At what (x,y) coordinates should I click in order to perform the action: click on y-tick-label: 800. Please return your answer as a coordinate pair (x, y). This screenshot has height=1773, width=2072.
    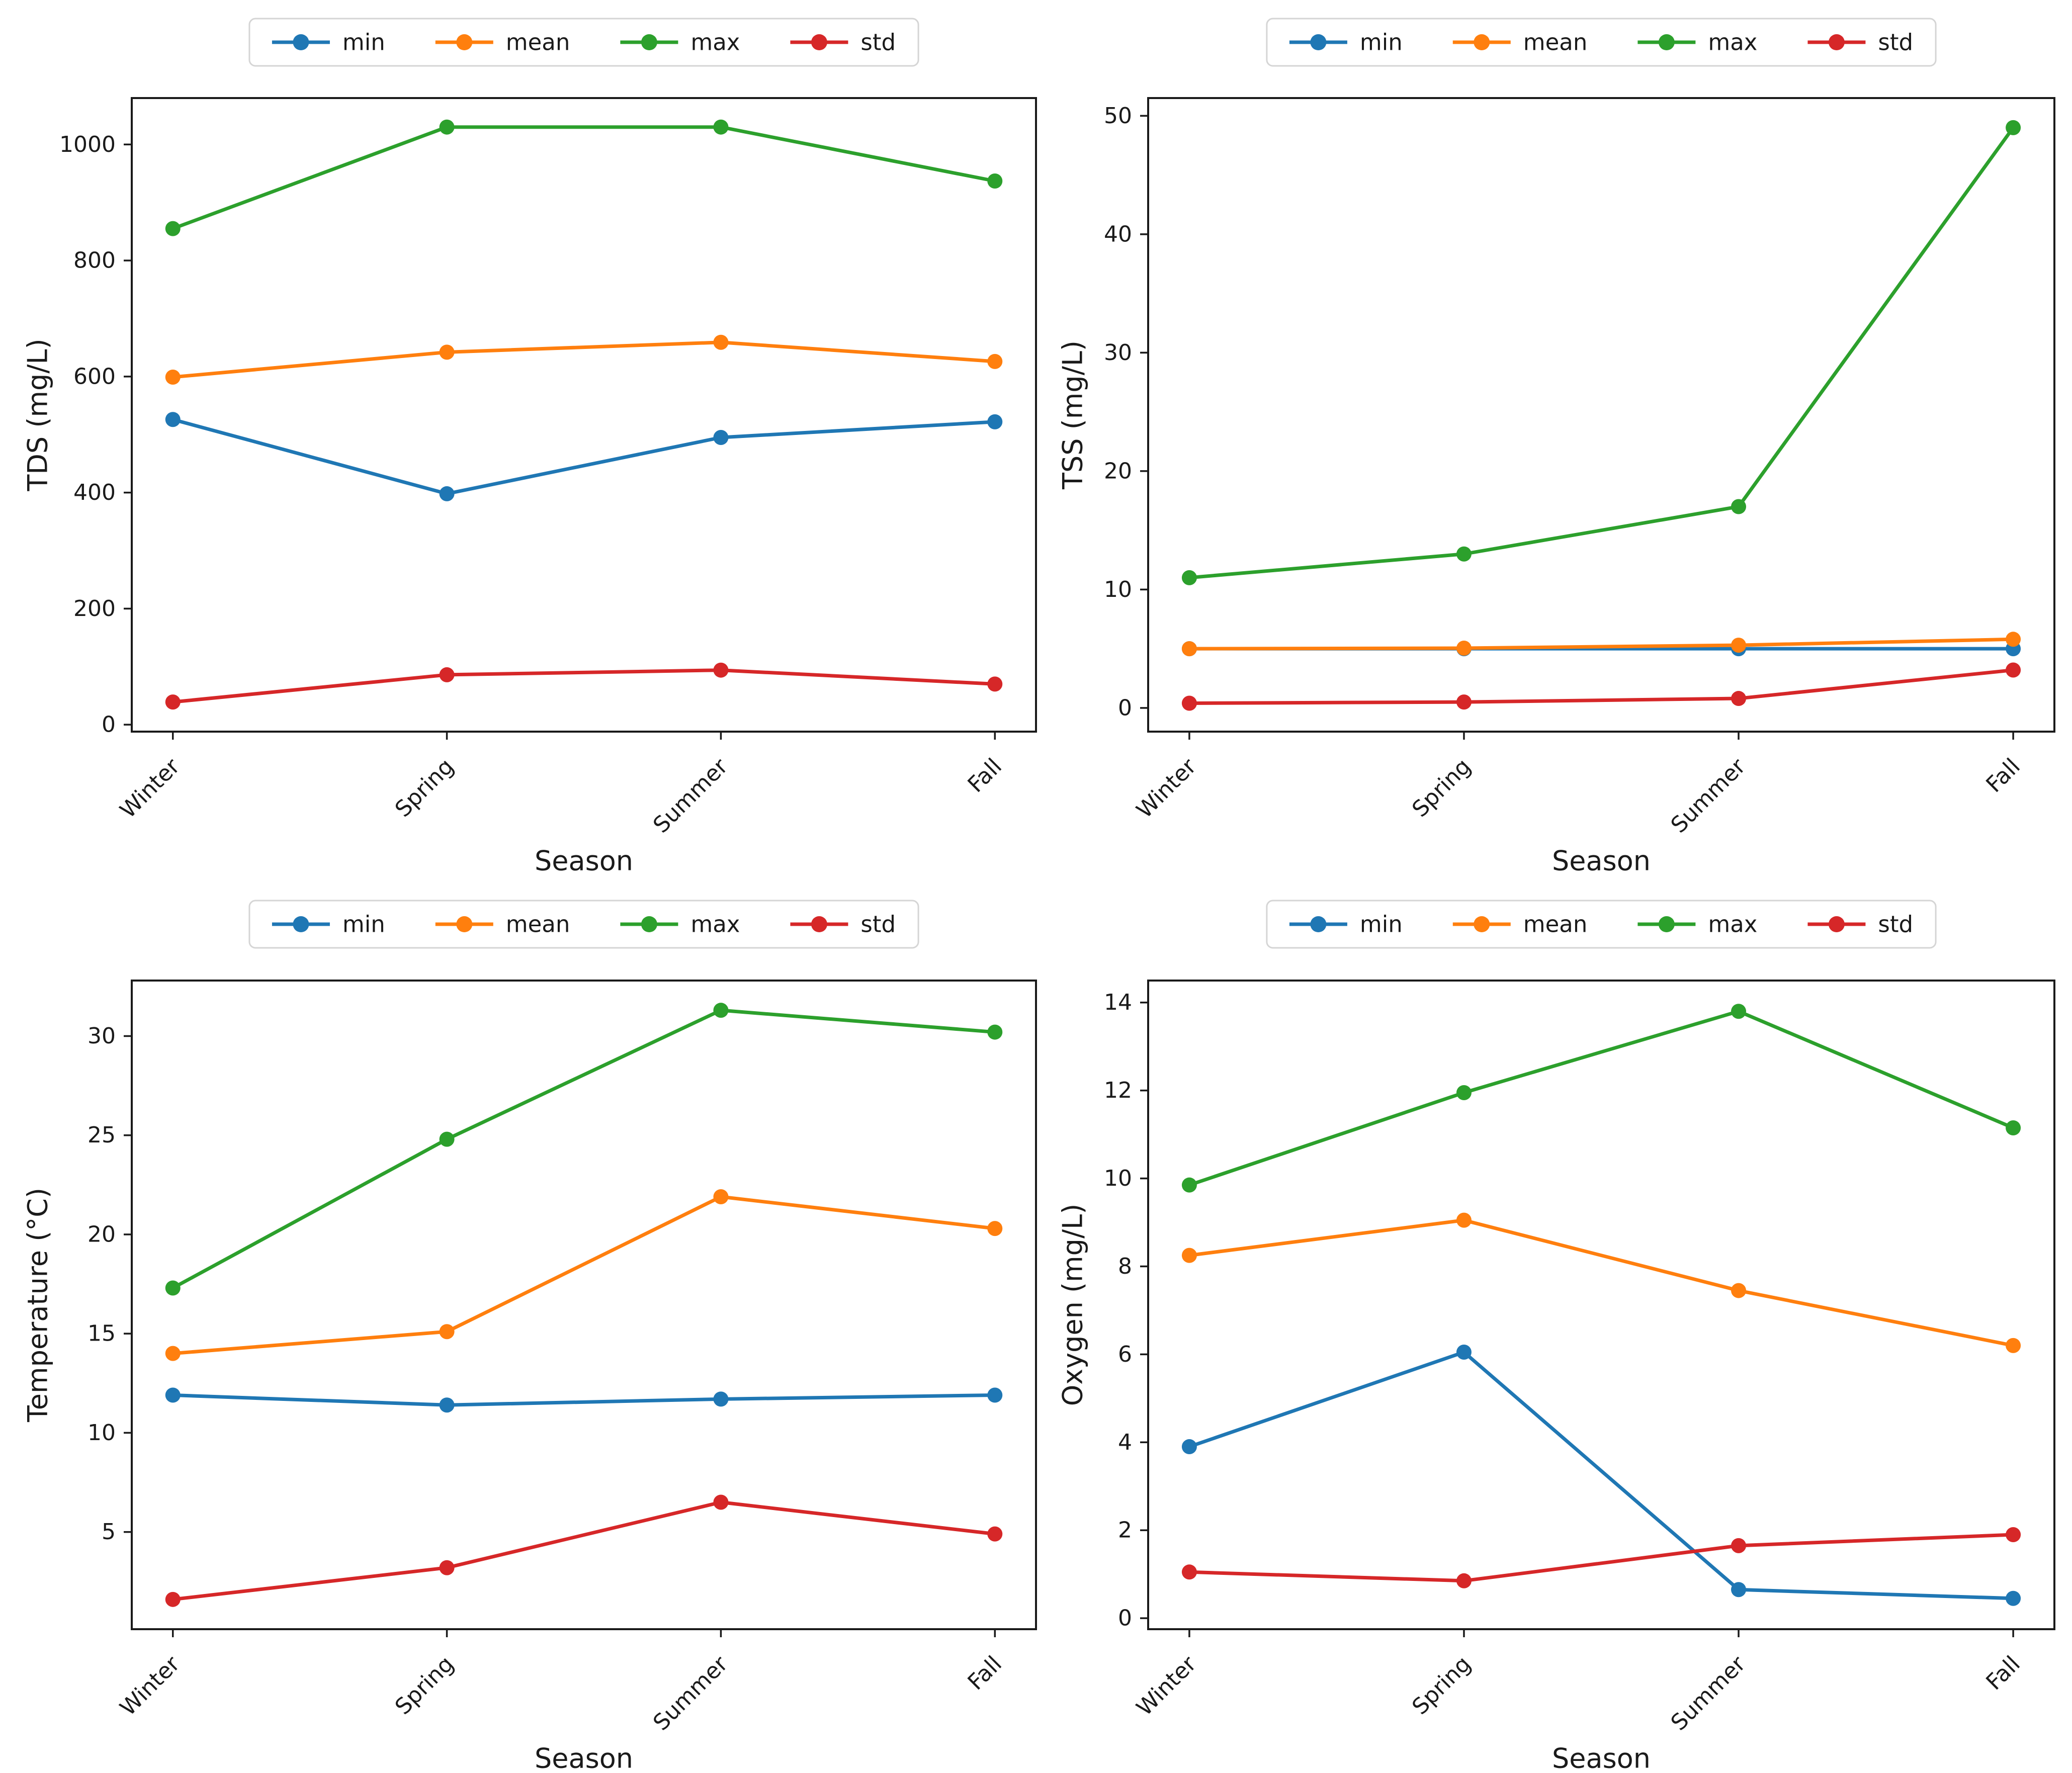
    Looking at the image, I should click on (95, 261).